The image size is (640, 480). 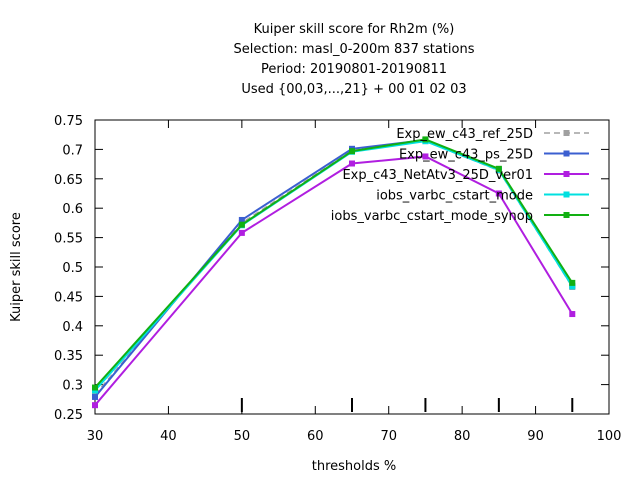 I want to click on y-axis-label: Kuiper skill score, so click(x=16, y=267).